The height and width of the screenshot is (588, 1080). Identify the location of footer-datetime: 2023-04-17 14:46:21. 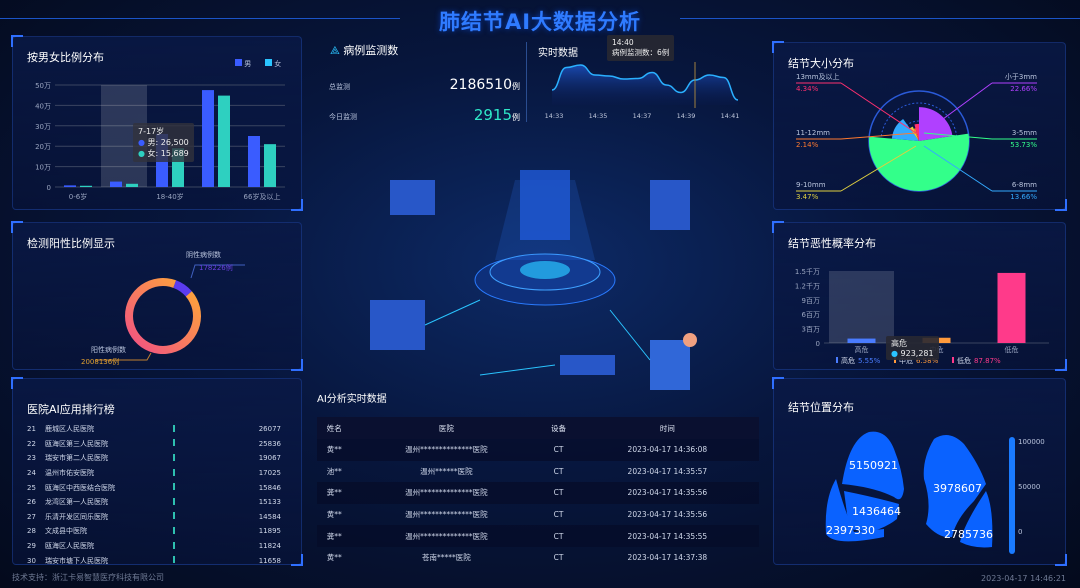
(1023, 578).